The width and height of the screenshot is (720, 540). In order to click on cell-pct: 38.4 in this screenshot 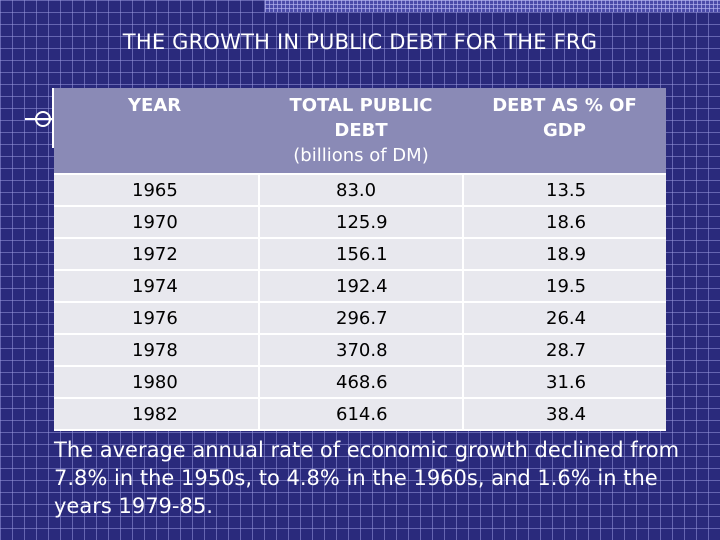, I will do `click(564, 414)`.